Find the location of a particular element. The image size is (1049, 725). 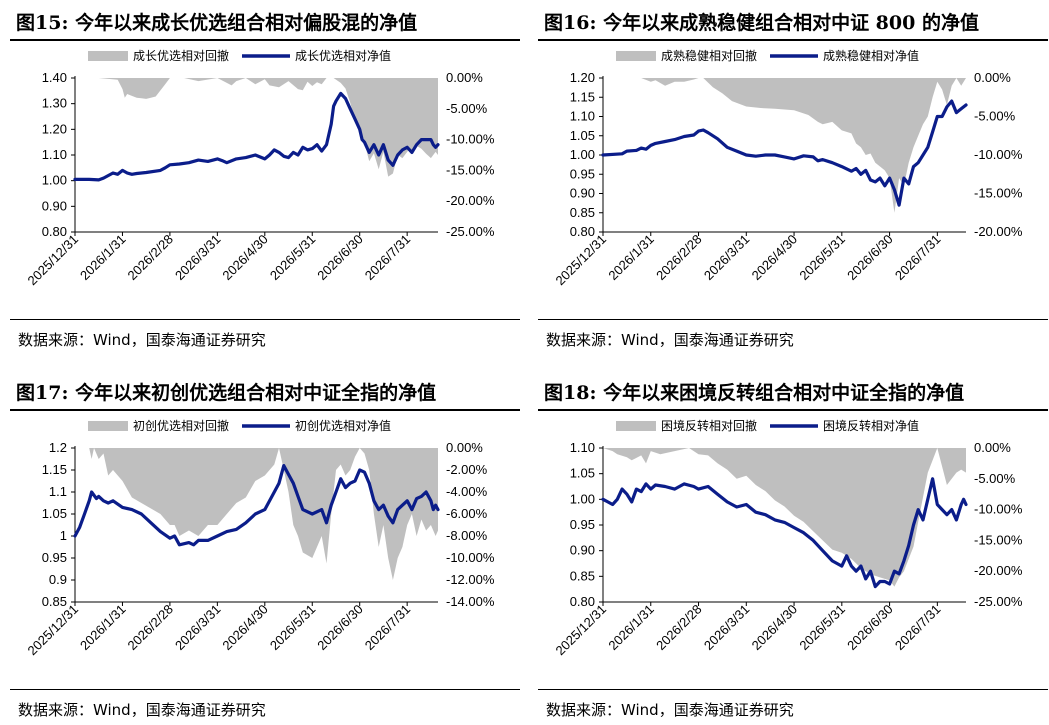

right-tick-label: -8.00% is located at coordinates (467, 535).